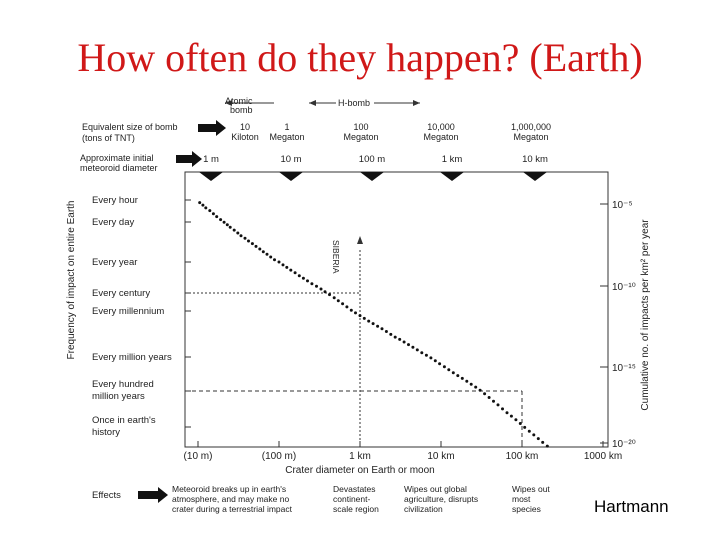 Image resolution: width=720 pixels, height=540 pixels. What do you see at coordinates (356, 509) in the screenshot?
I see `effect-label: scale region` at bounding box center [356, 509].